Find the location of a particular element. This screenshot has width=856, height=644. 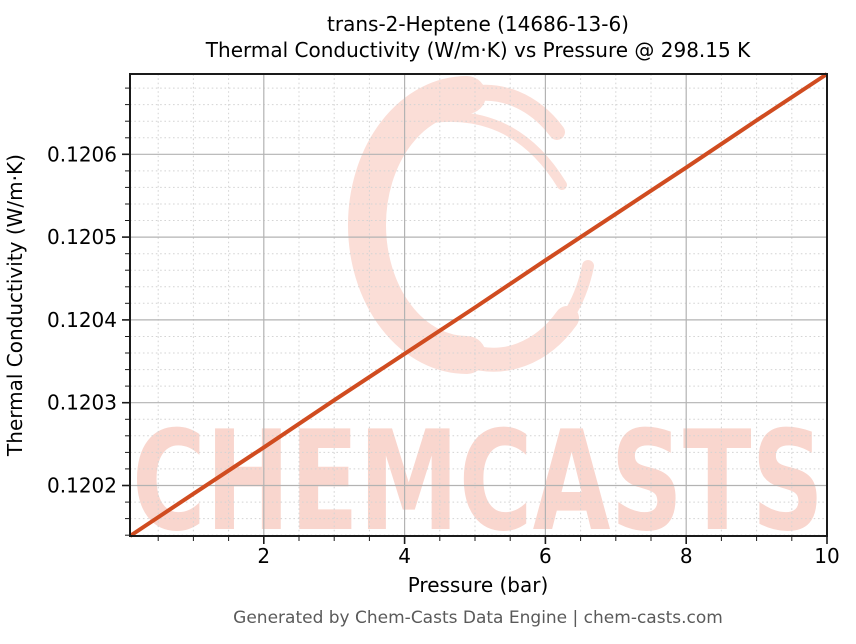

y-tick-label: 0.1203 is located at coordinates (82, 403).